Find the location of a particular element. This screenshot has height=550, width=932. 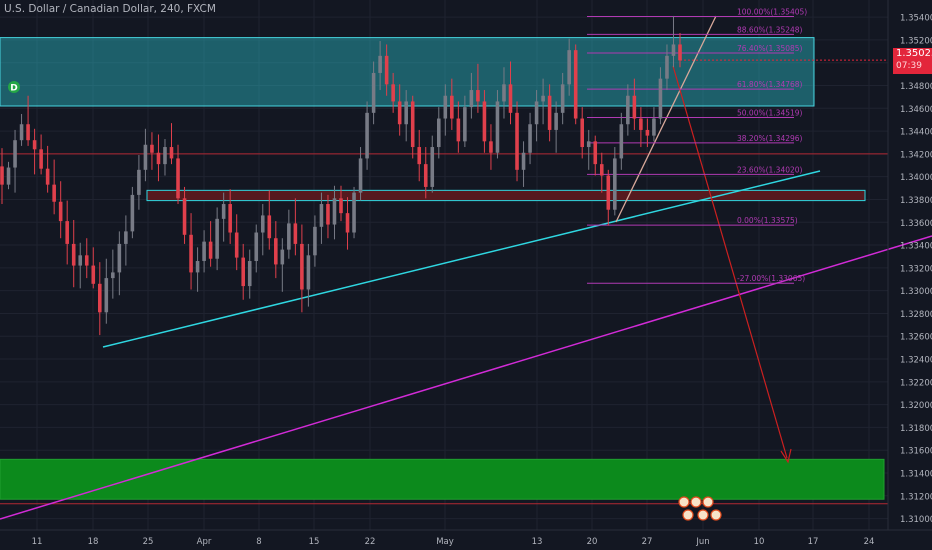

y-tick-label: 1.32600 is located at coordinates (916, 338).